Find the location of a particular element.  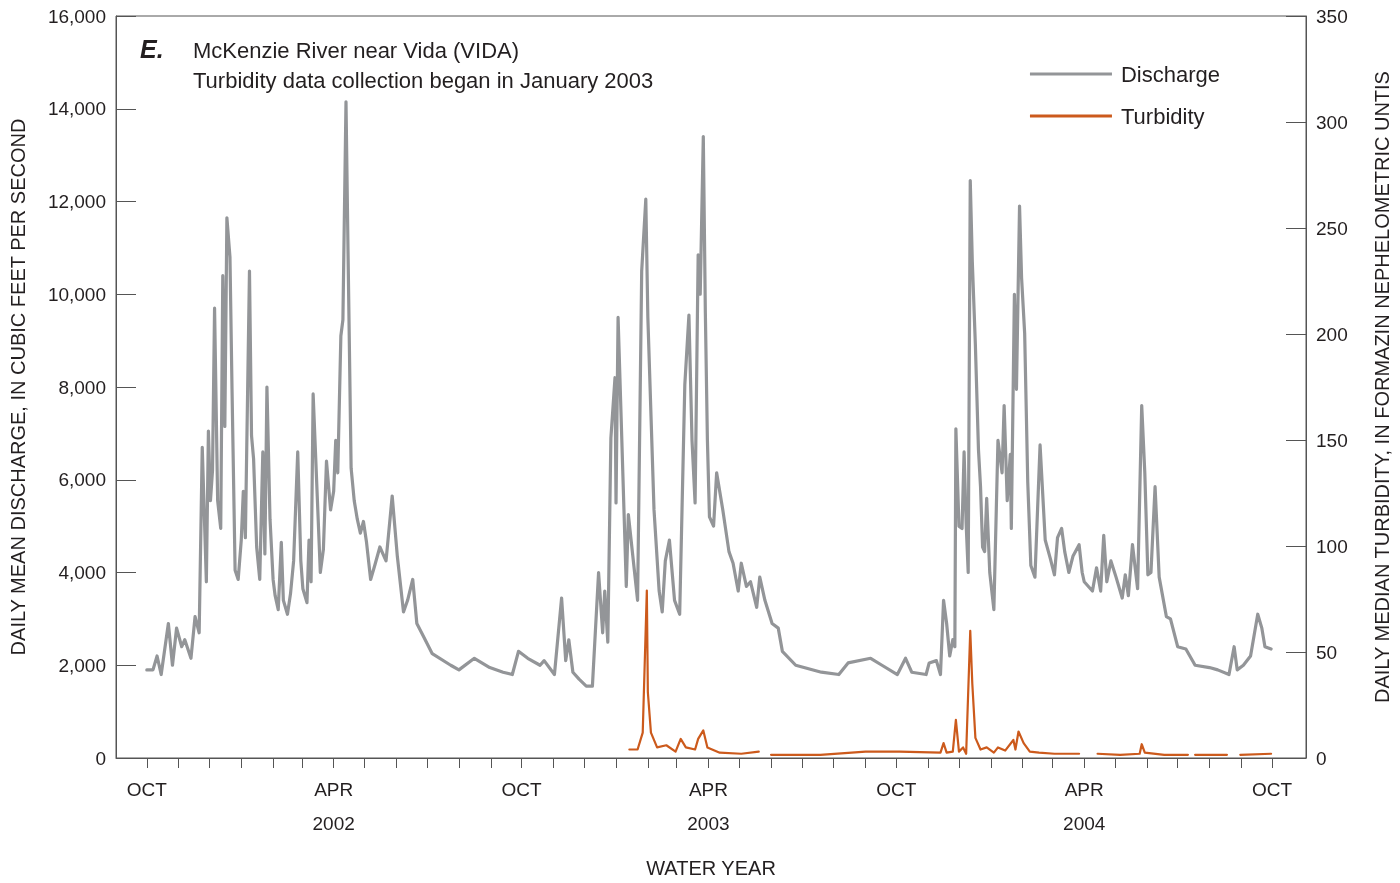

legend-label: Turbidity is located at coordinates (1162, 116).